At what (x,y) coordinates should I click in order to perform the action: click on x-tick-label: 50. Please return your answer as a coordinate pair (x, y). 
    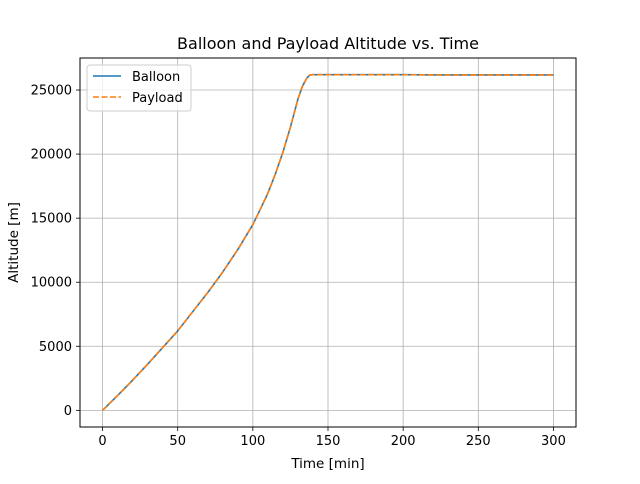
    Looking at the image, I should click on (177, 441).